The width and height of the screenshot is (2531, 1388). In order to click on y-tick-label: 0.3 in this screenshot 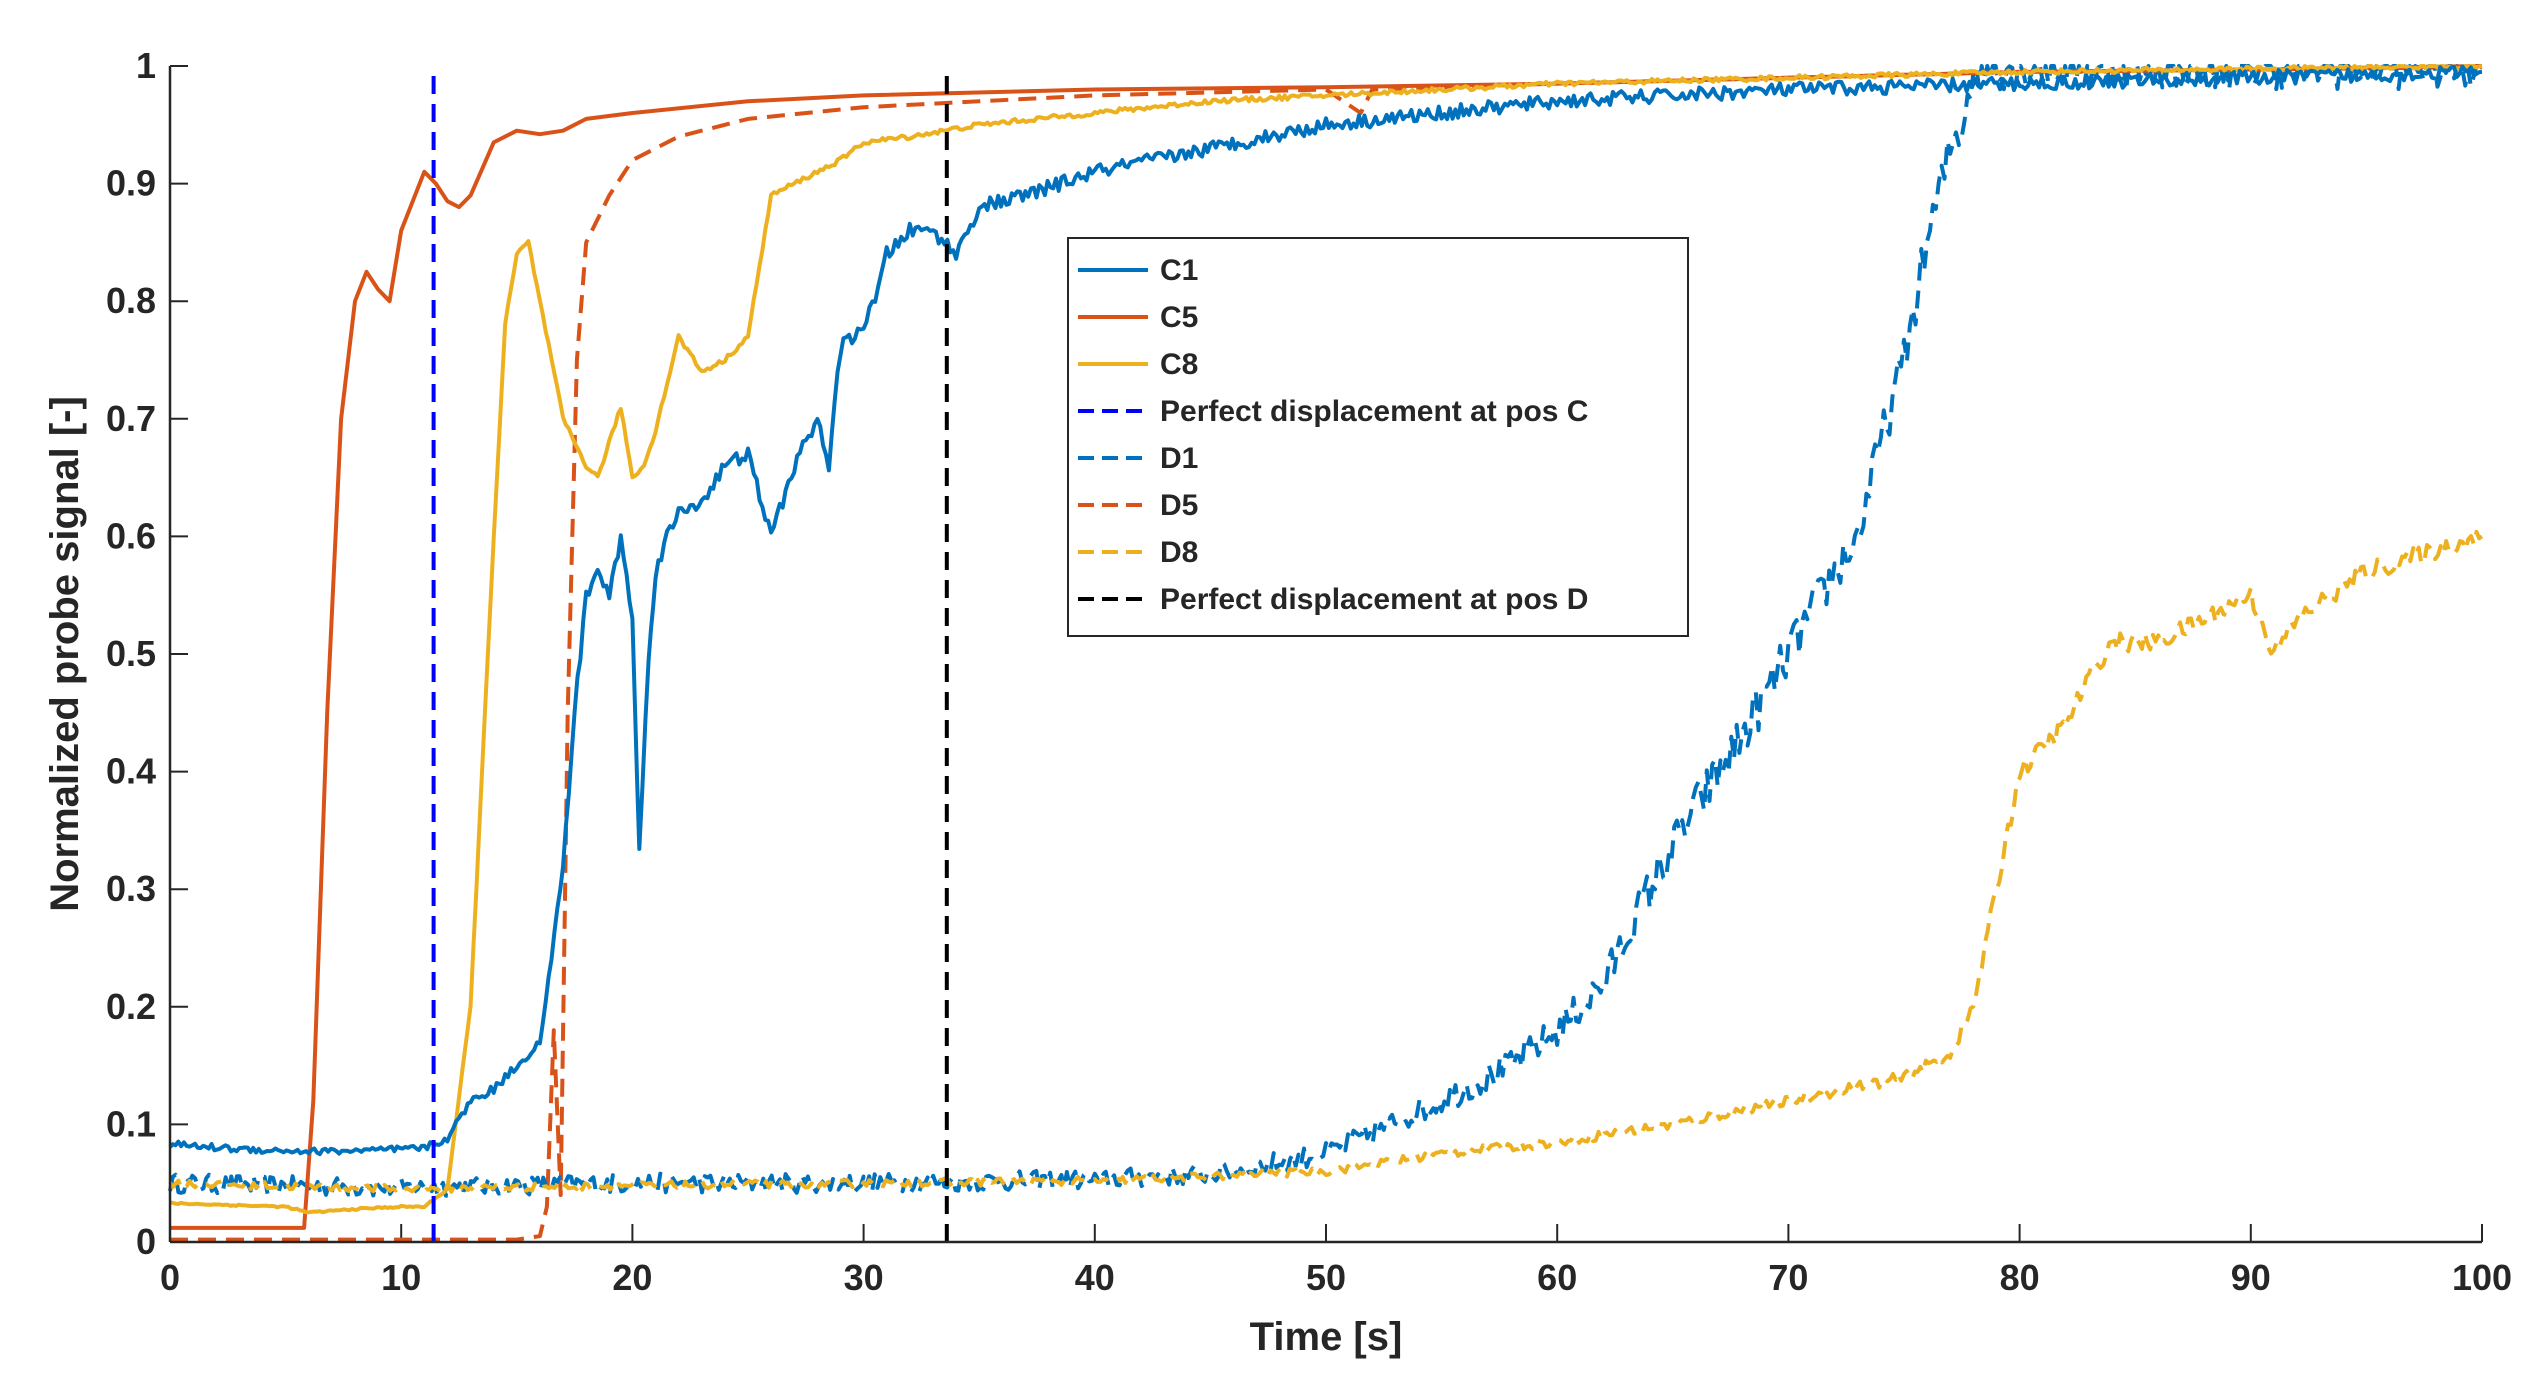, I will do `click(131, 888)`.